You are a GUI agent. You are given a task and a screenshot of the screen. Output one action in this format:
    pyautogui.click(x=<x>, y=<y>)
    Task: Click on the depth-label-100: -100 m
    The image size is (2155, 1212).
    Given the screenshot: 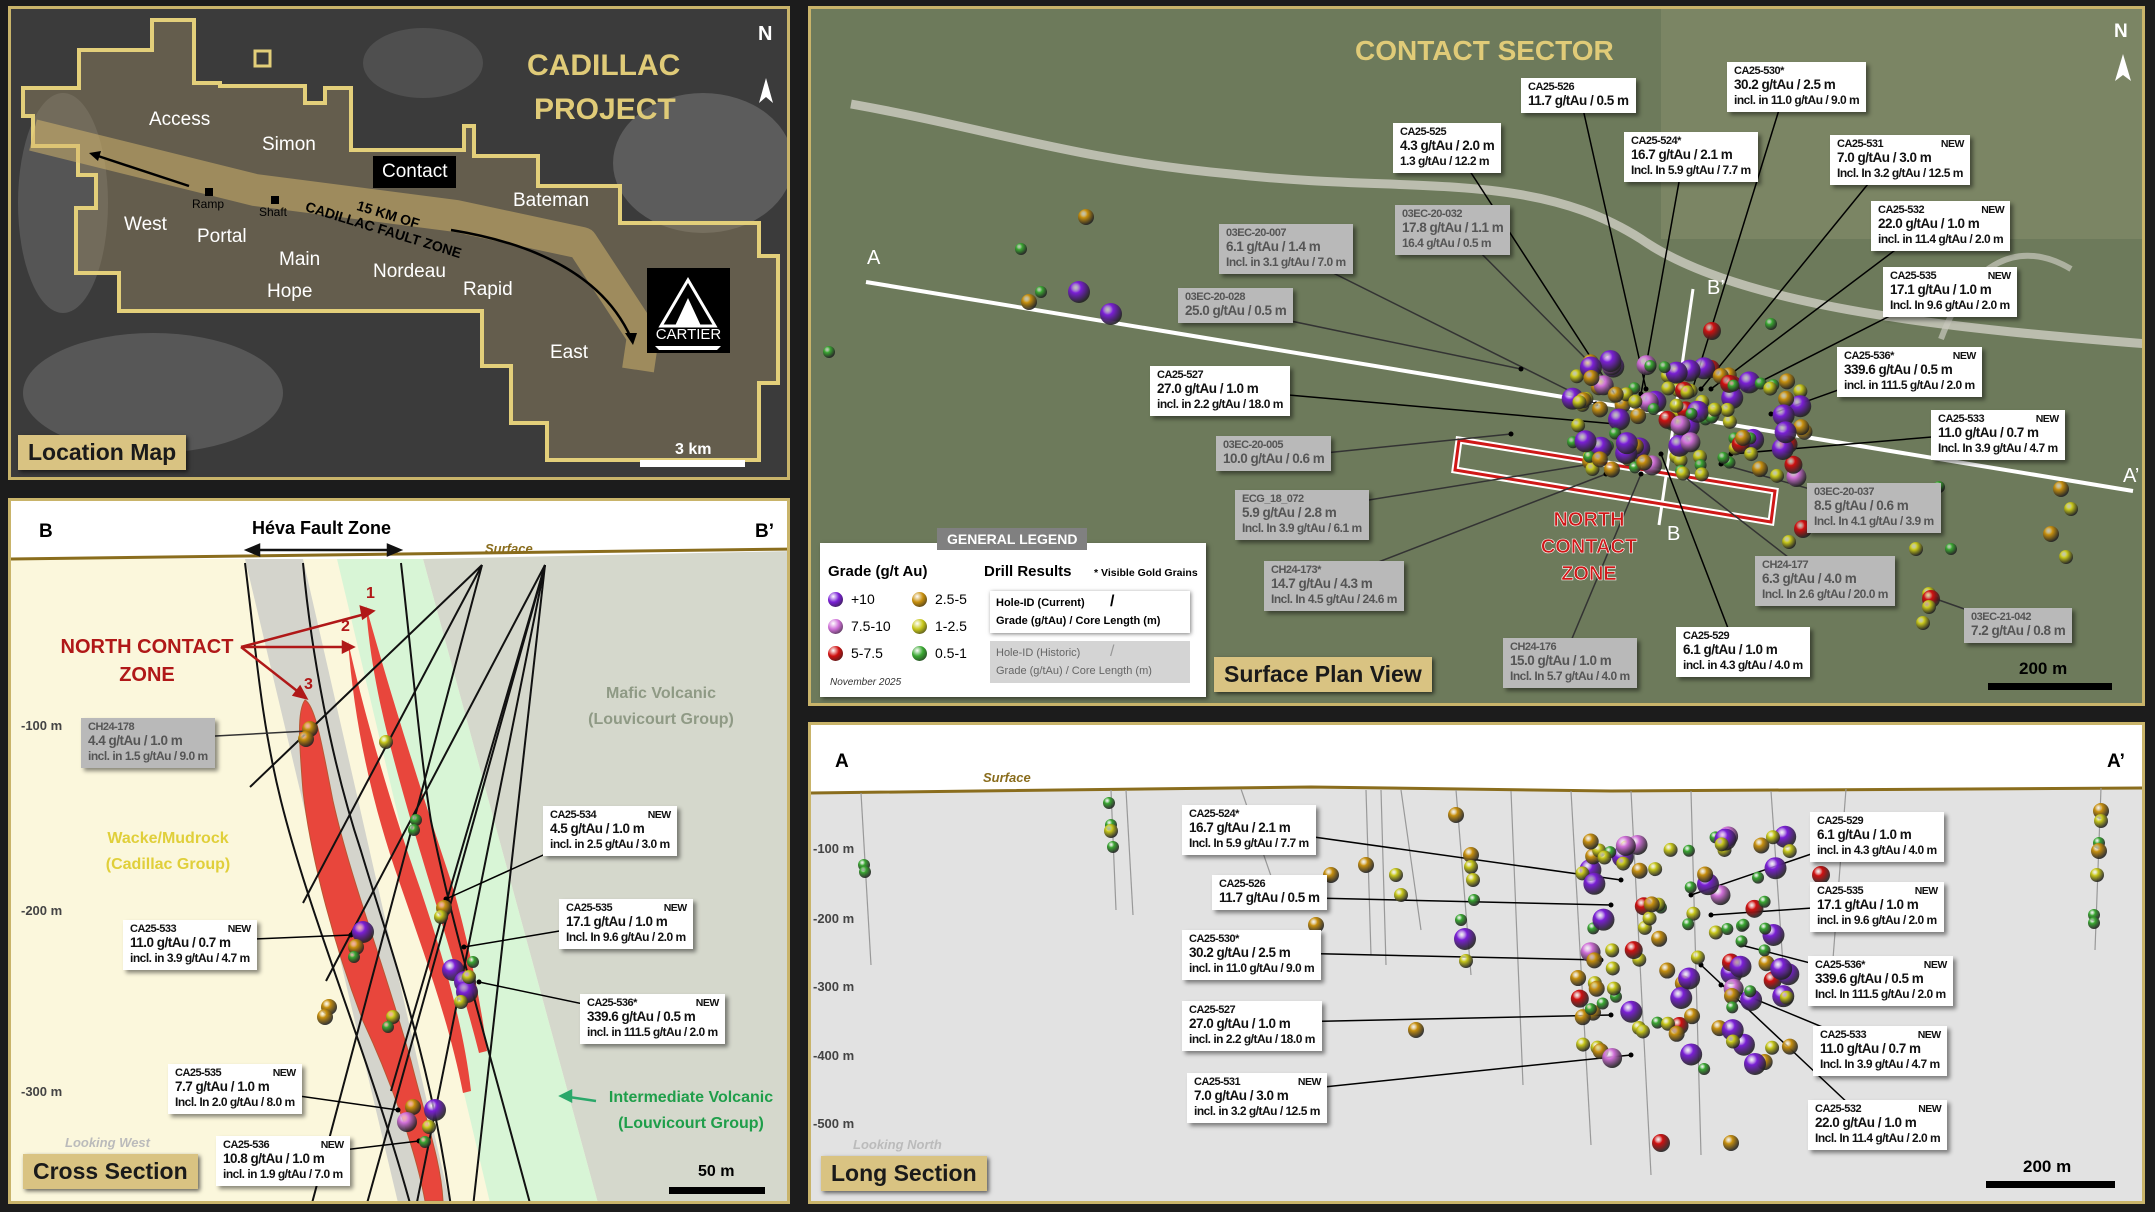 What is the action you would take?
    pyautogui.click(x=42, y=725)
    